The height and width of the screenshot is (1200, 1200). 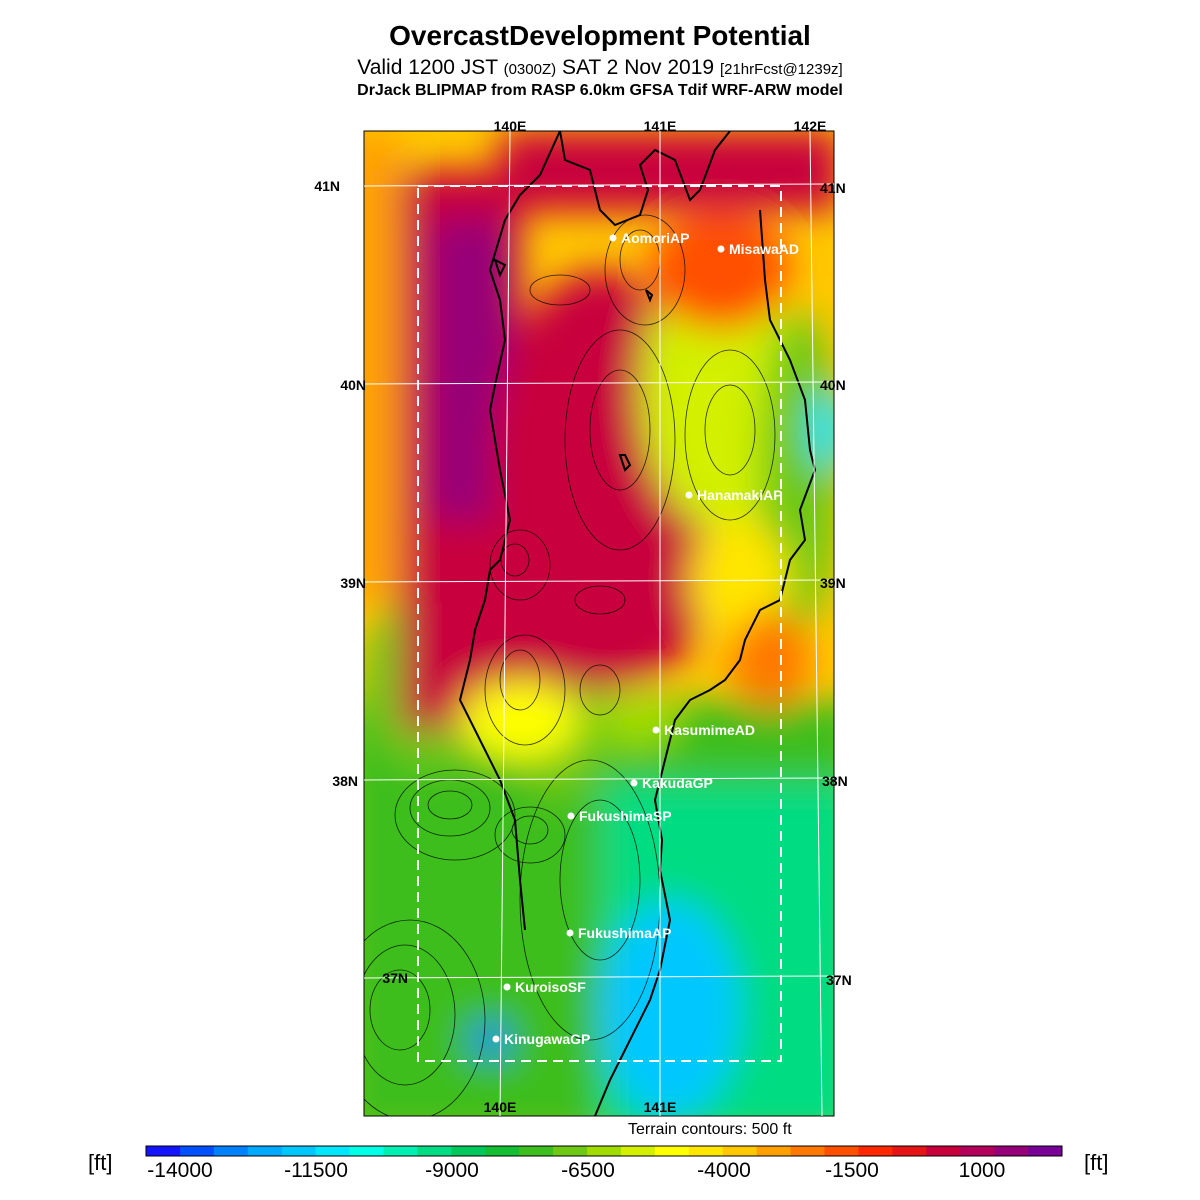 I want to click on lat-label-left: 37N, so click(x=395, y=978).